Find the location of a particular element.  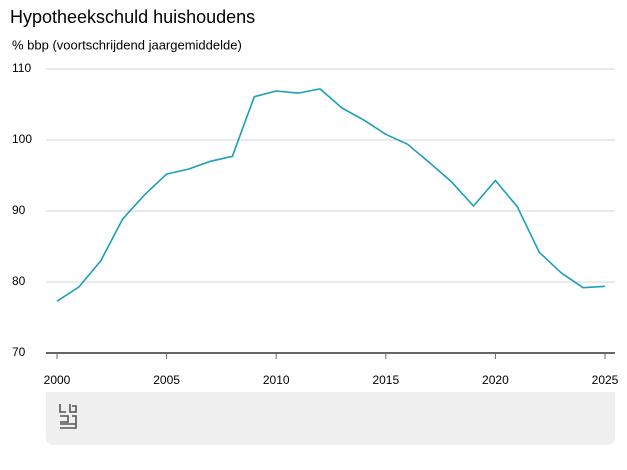

cbs-logo is located at coordinates (68, 416).